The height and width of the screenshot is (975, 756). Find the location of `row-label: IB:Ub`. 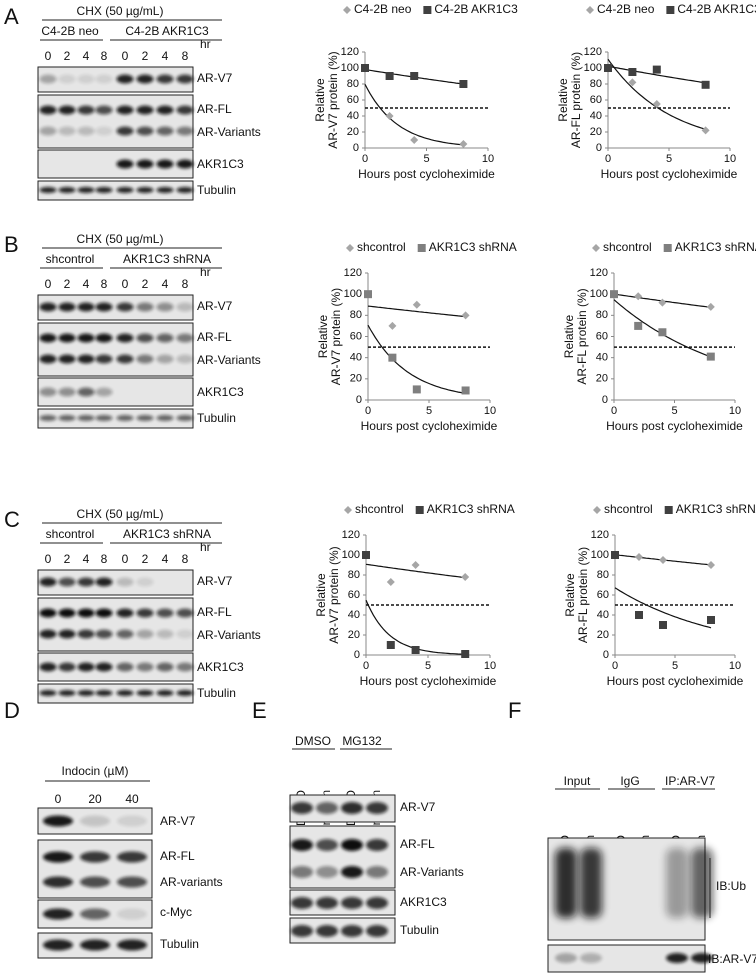

row-label: IB:Ub is located at coordinates (731, 886).